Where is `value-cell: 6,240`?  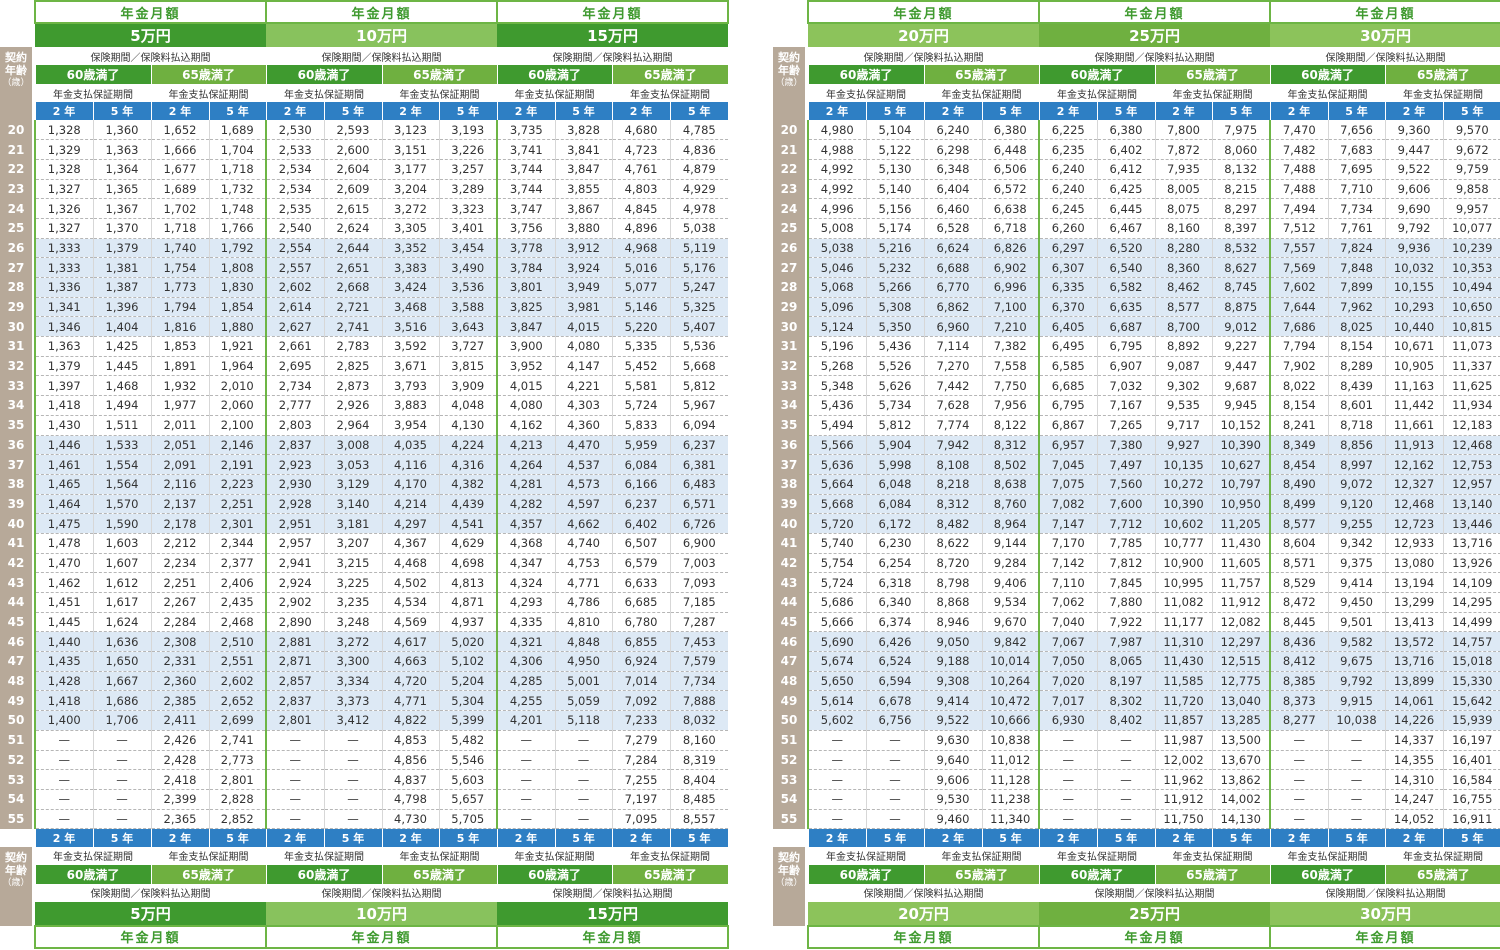
value-cell: 6,240 is located at coordinates (1068, 189).